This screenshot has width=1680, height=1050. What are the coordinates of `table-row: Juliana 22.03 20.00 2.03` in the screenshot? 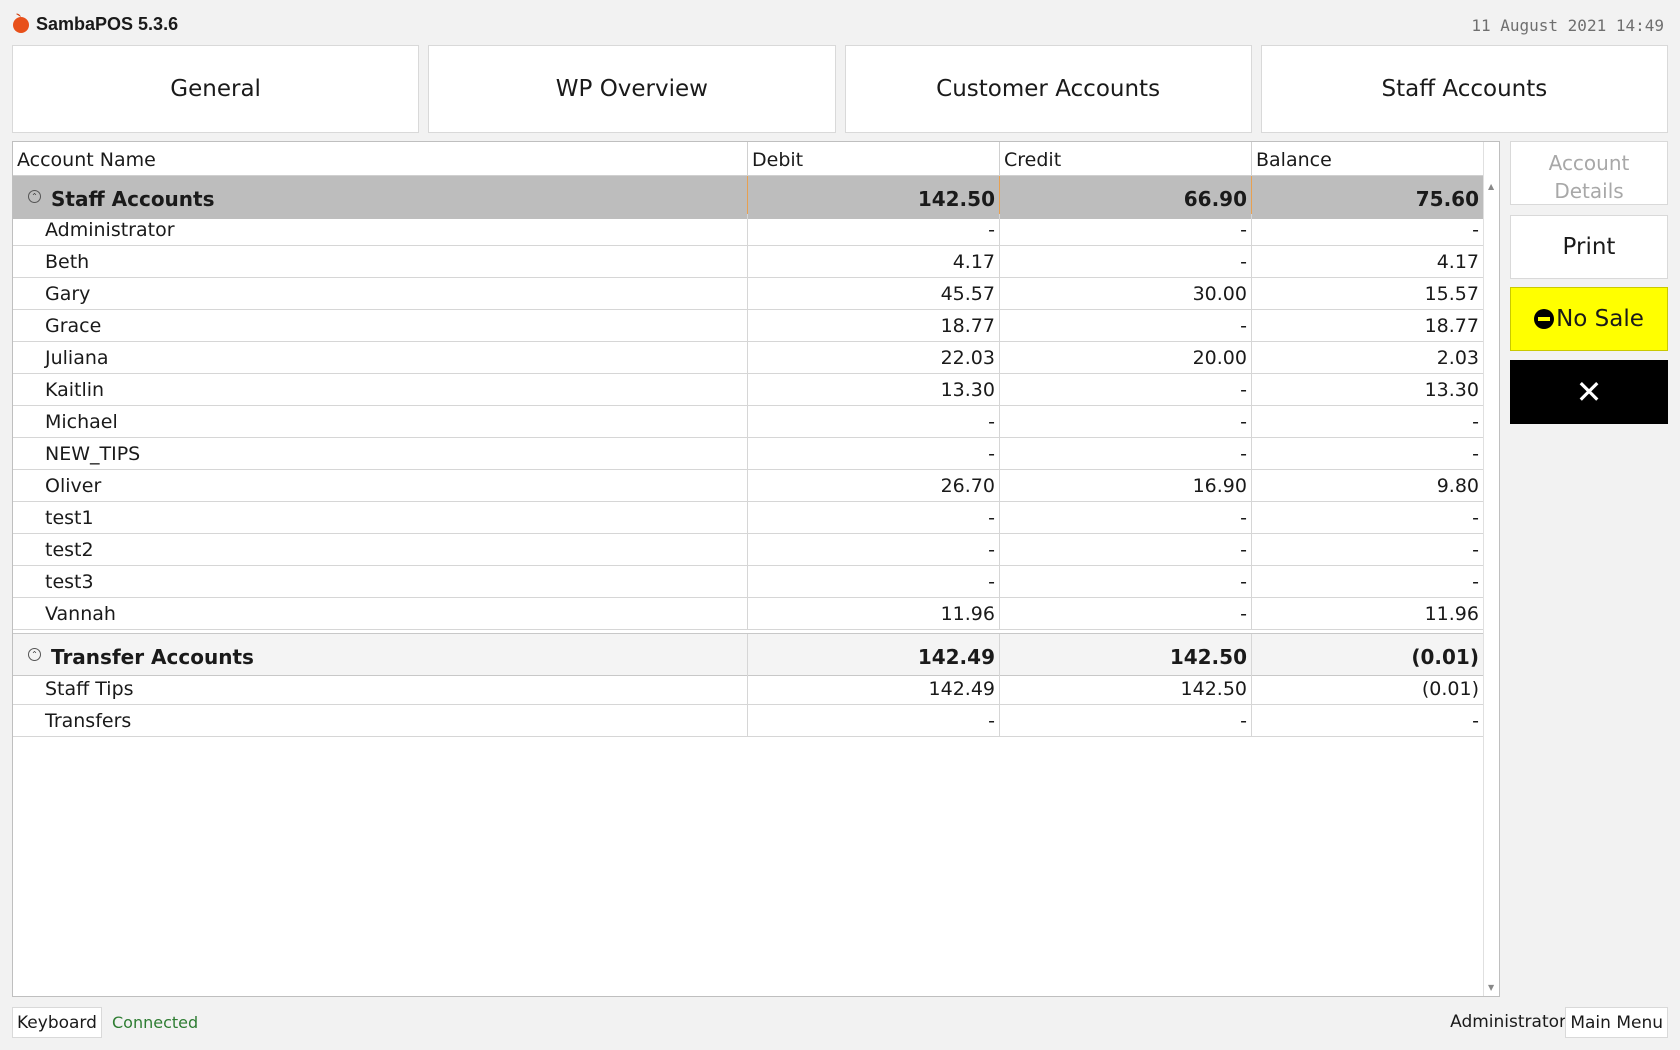 It's located at (748, 358).